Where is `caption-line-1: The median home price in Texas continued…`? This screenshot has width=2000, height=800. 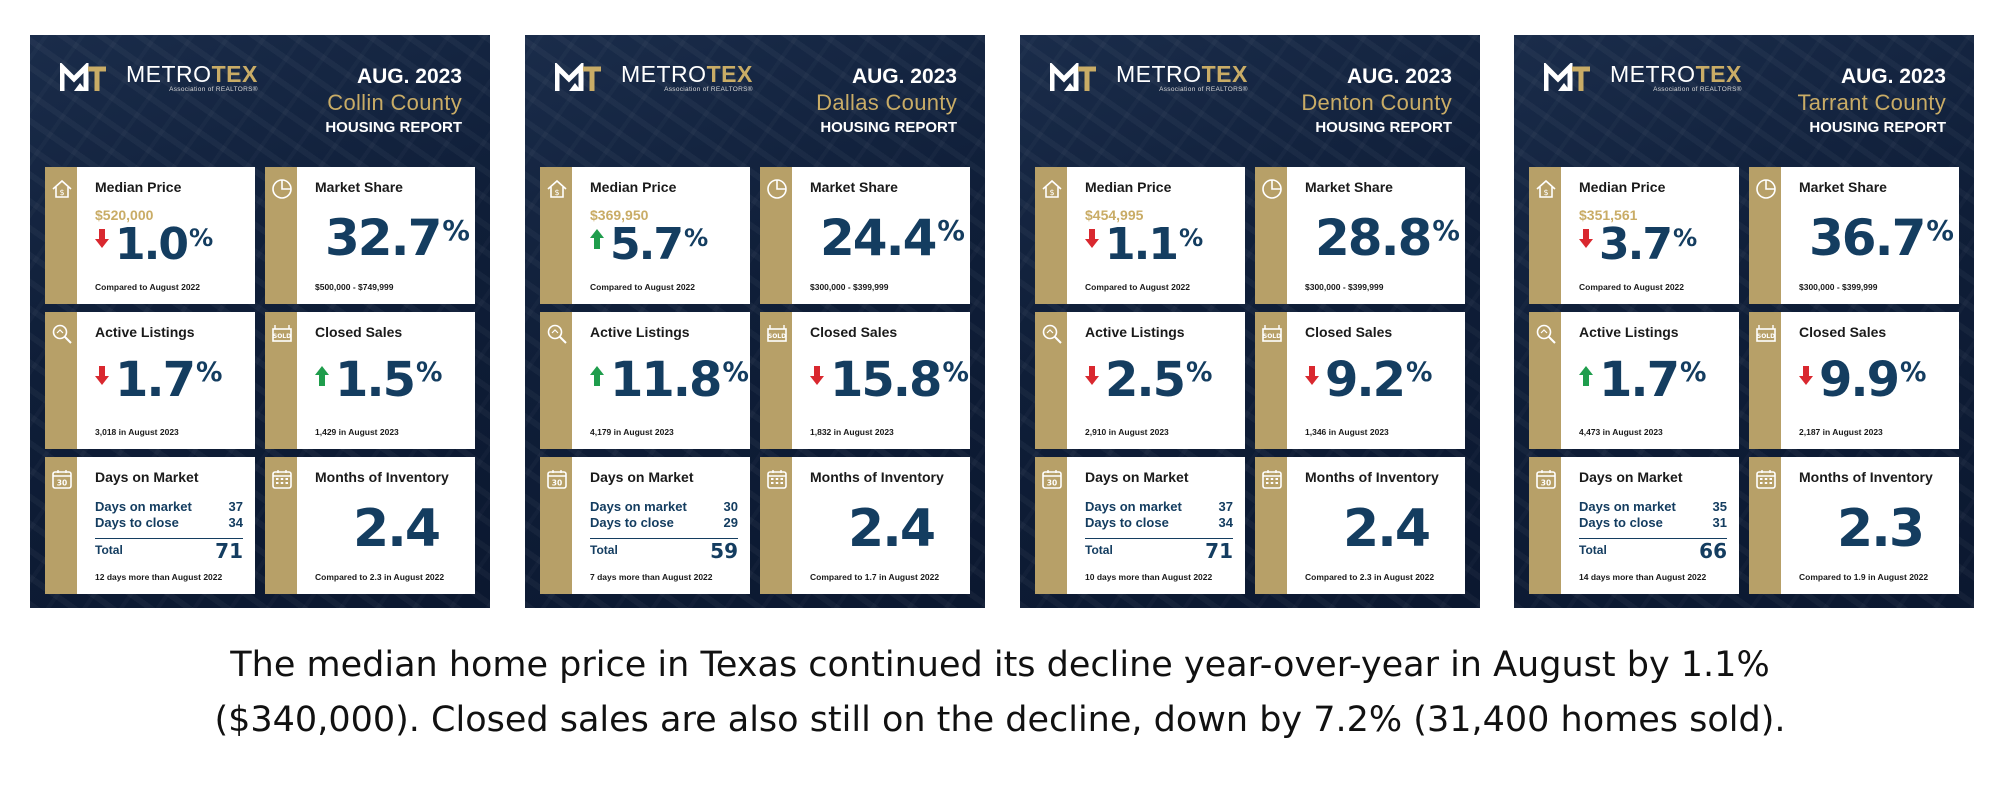
caption-line-1: The median home price in Texas continued… is located at coordinates (1000, 665).